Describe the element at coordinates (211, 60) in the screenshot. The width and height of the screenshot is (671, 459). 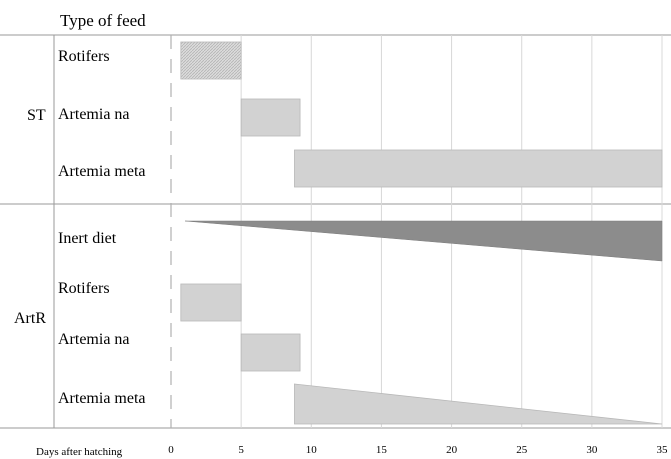
I see `feed-mark-st-rotifers` at that location.